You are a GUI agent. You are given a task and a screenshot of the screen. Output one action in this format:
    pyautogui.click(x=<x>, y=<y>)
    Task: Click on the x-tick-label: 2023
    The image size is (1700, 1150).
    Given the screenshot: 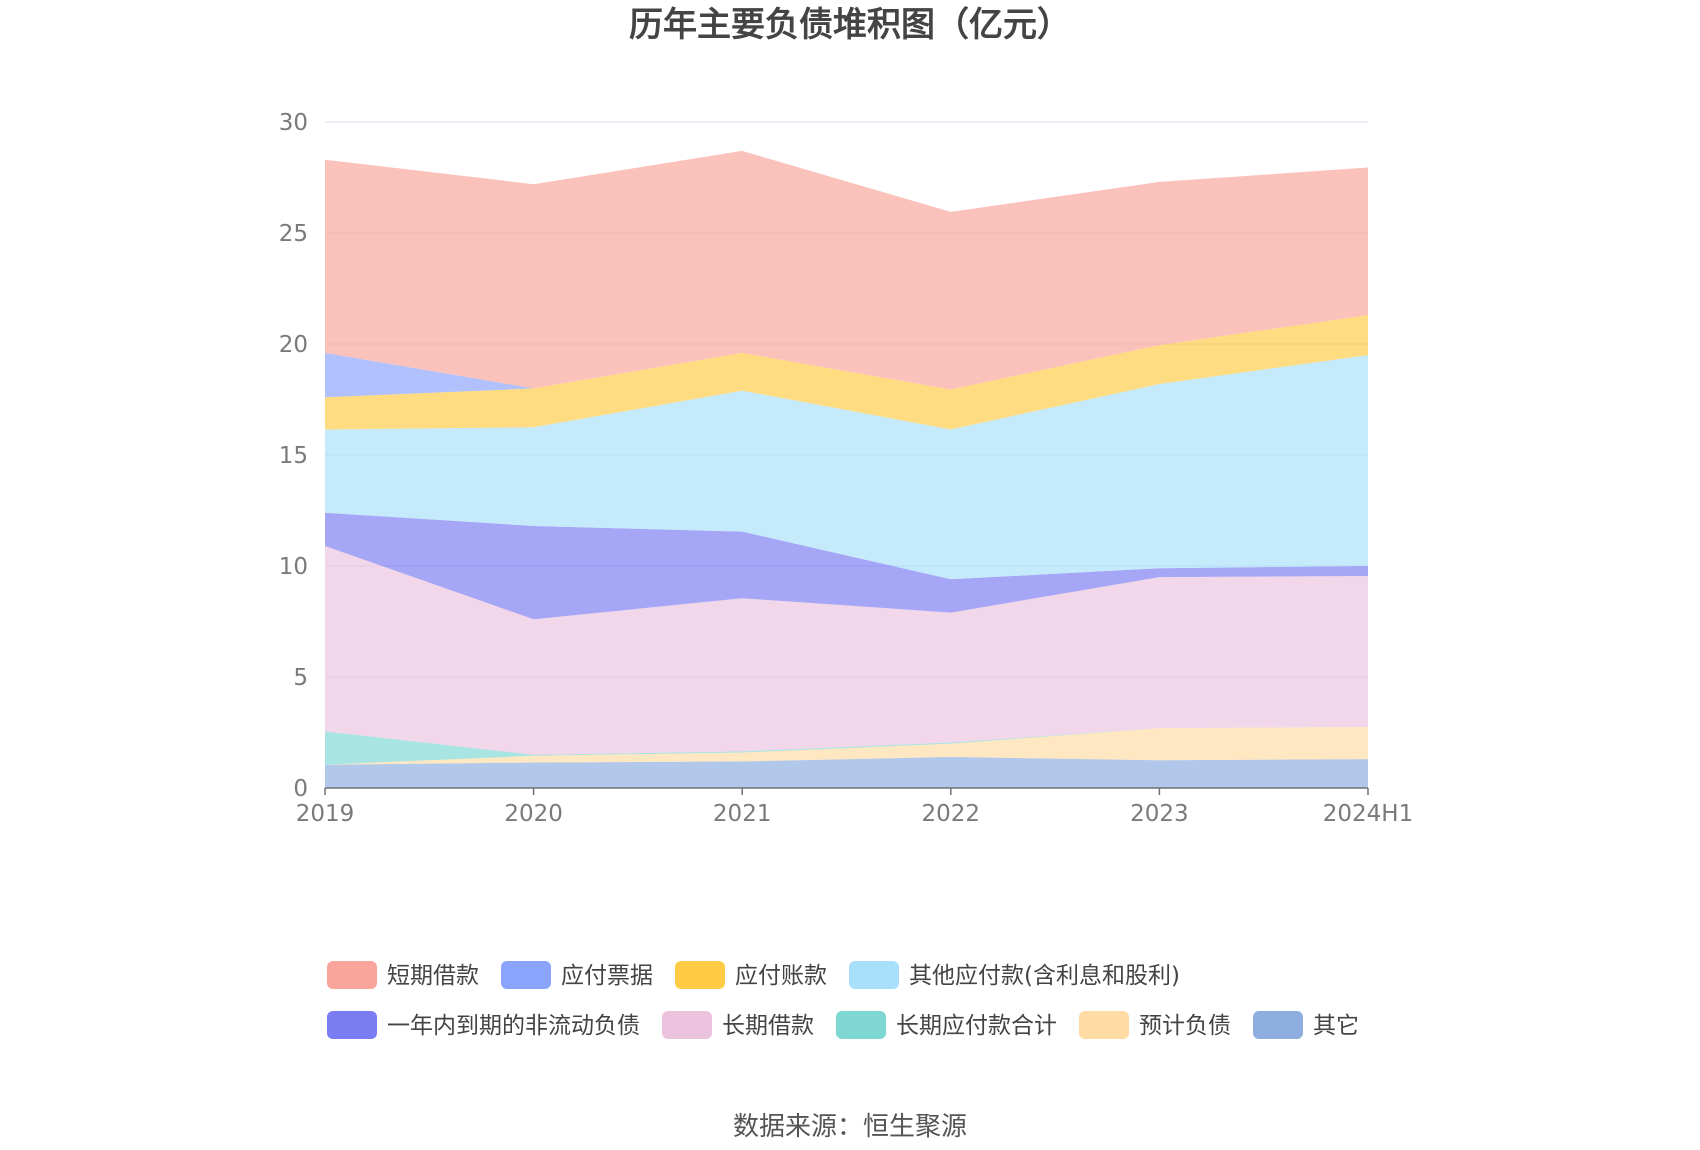 What is the action you would take?
    pyautogui.click(x=1159, y=814)
    